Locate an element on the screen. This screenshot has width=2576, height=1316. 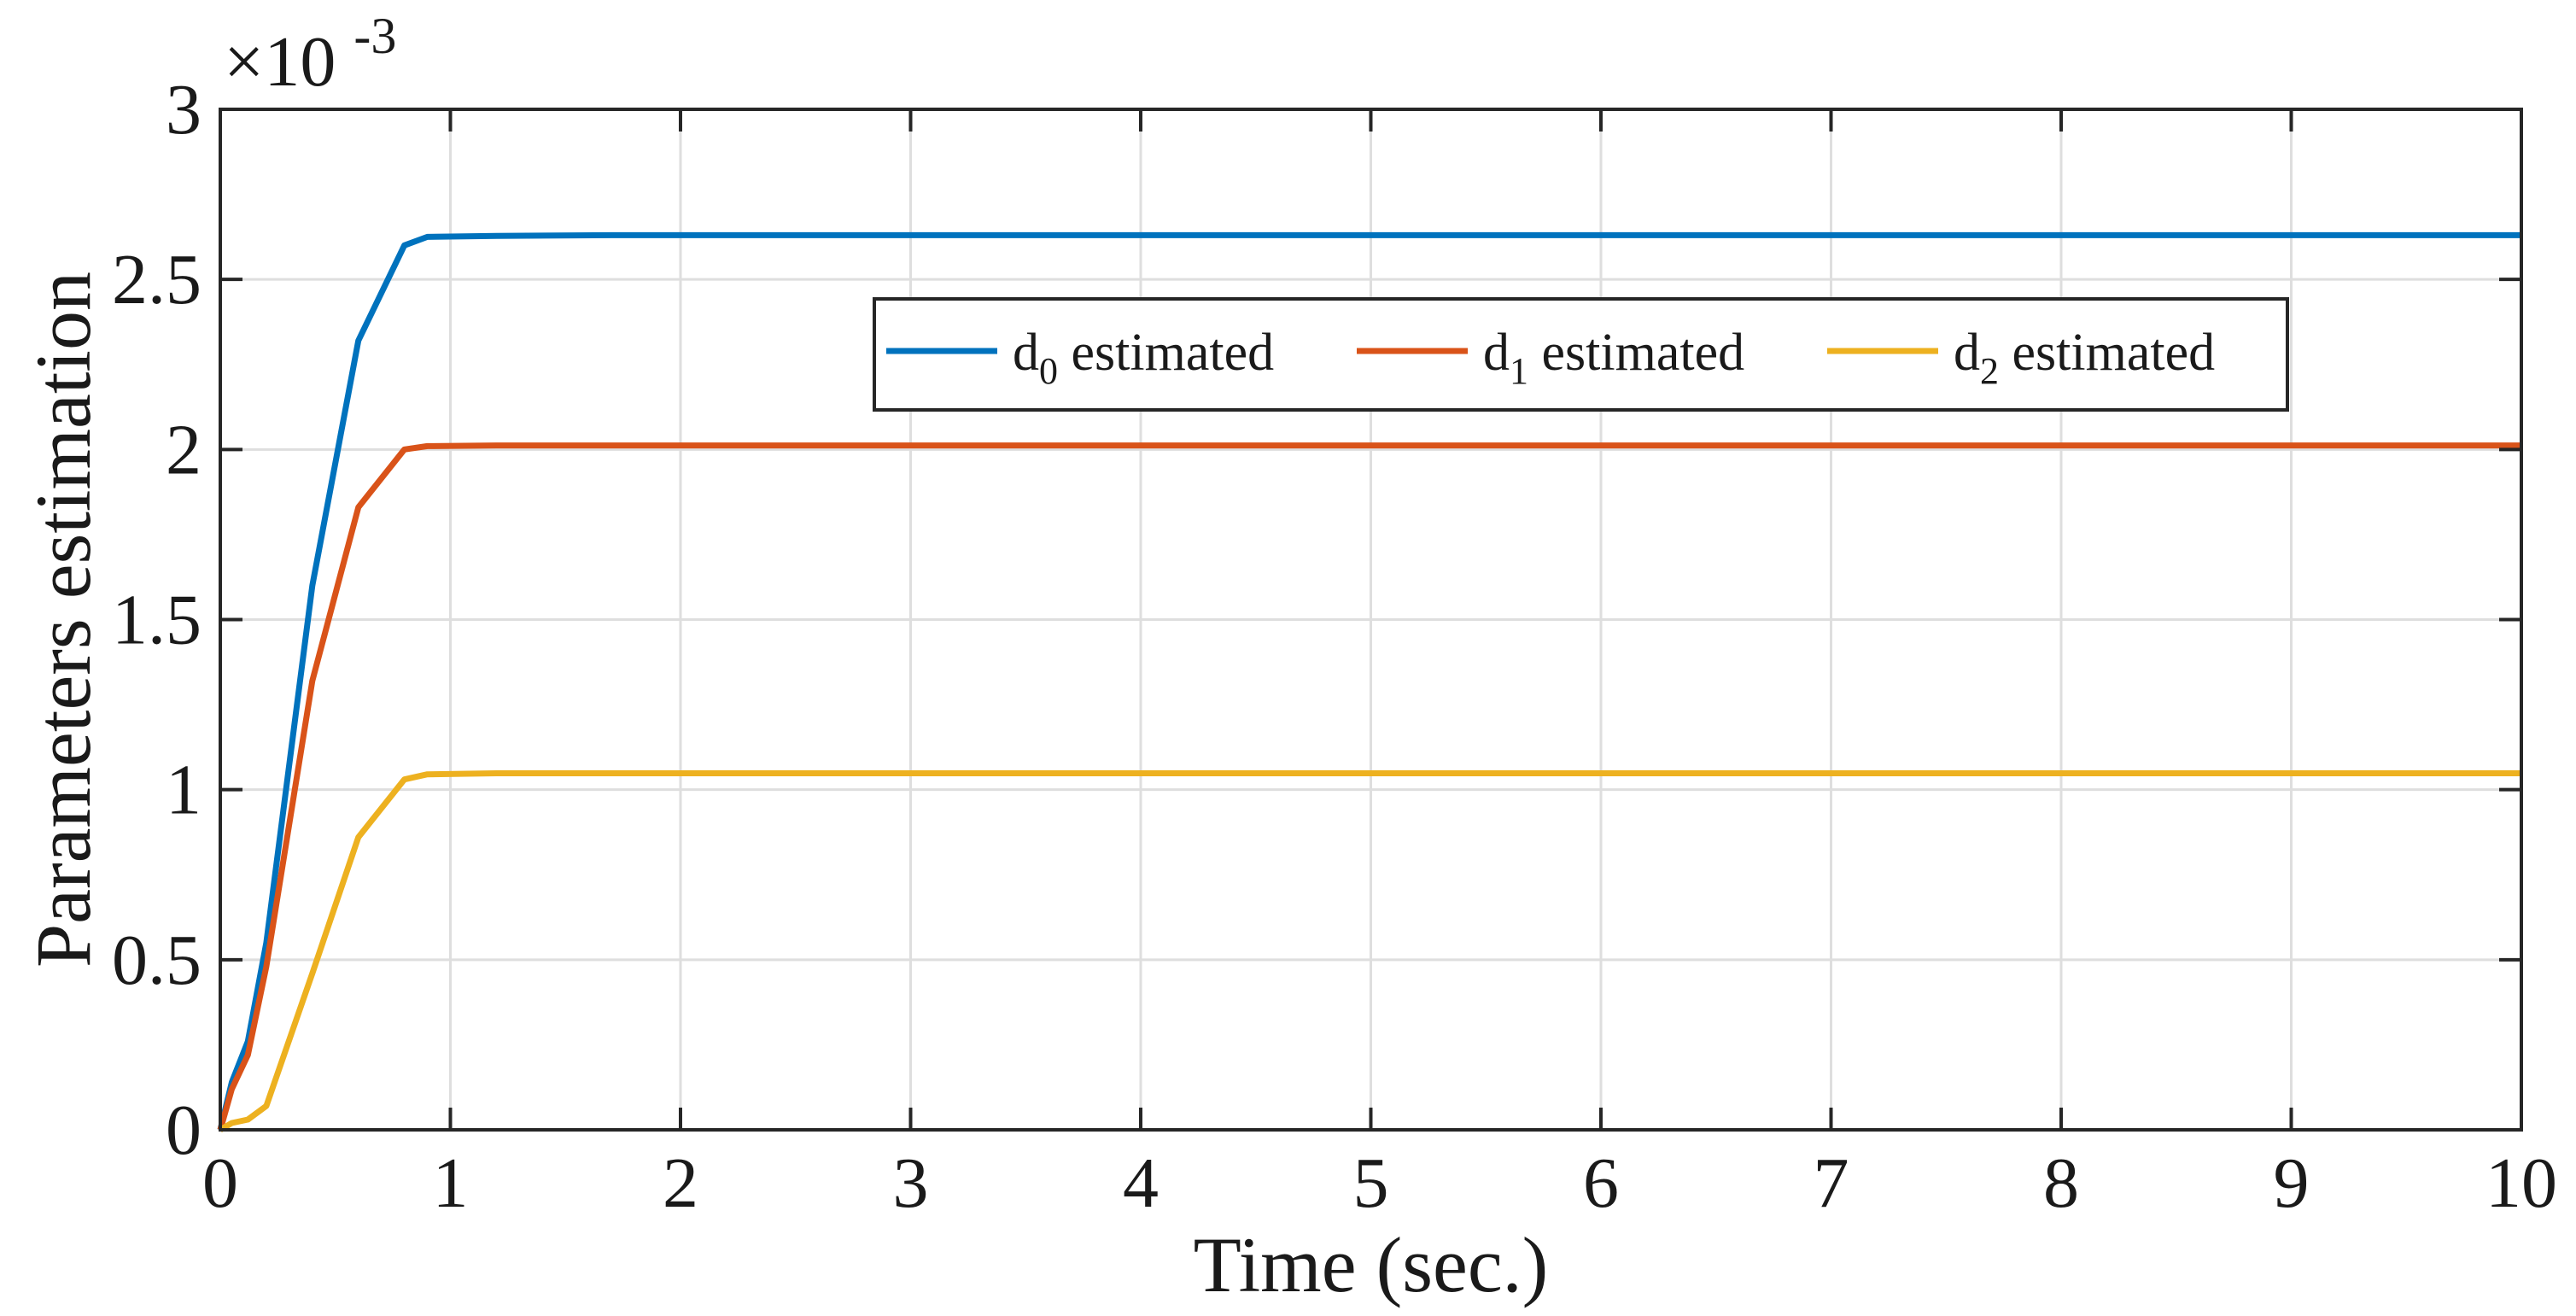
legend-label-d2: d2 estimated is located at coordinates (2084, 358).